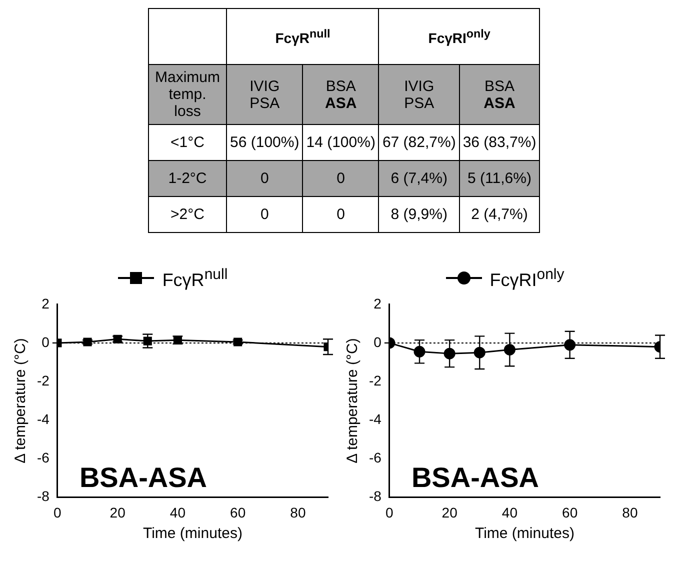 The width and height of the screenshot is (678, 570). I want to click on text: FcγR$^{null}$, so click(302, 36).